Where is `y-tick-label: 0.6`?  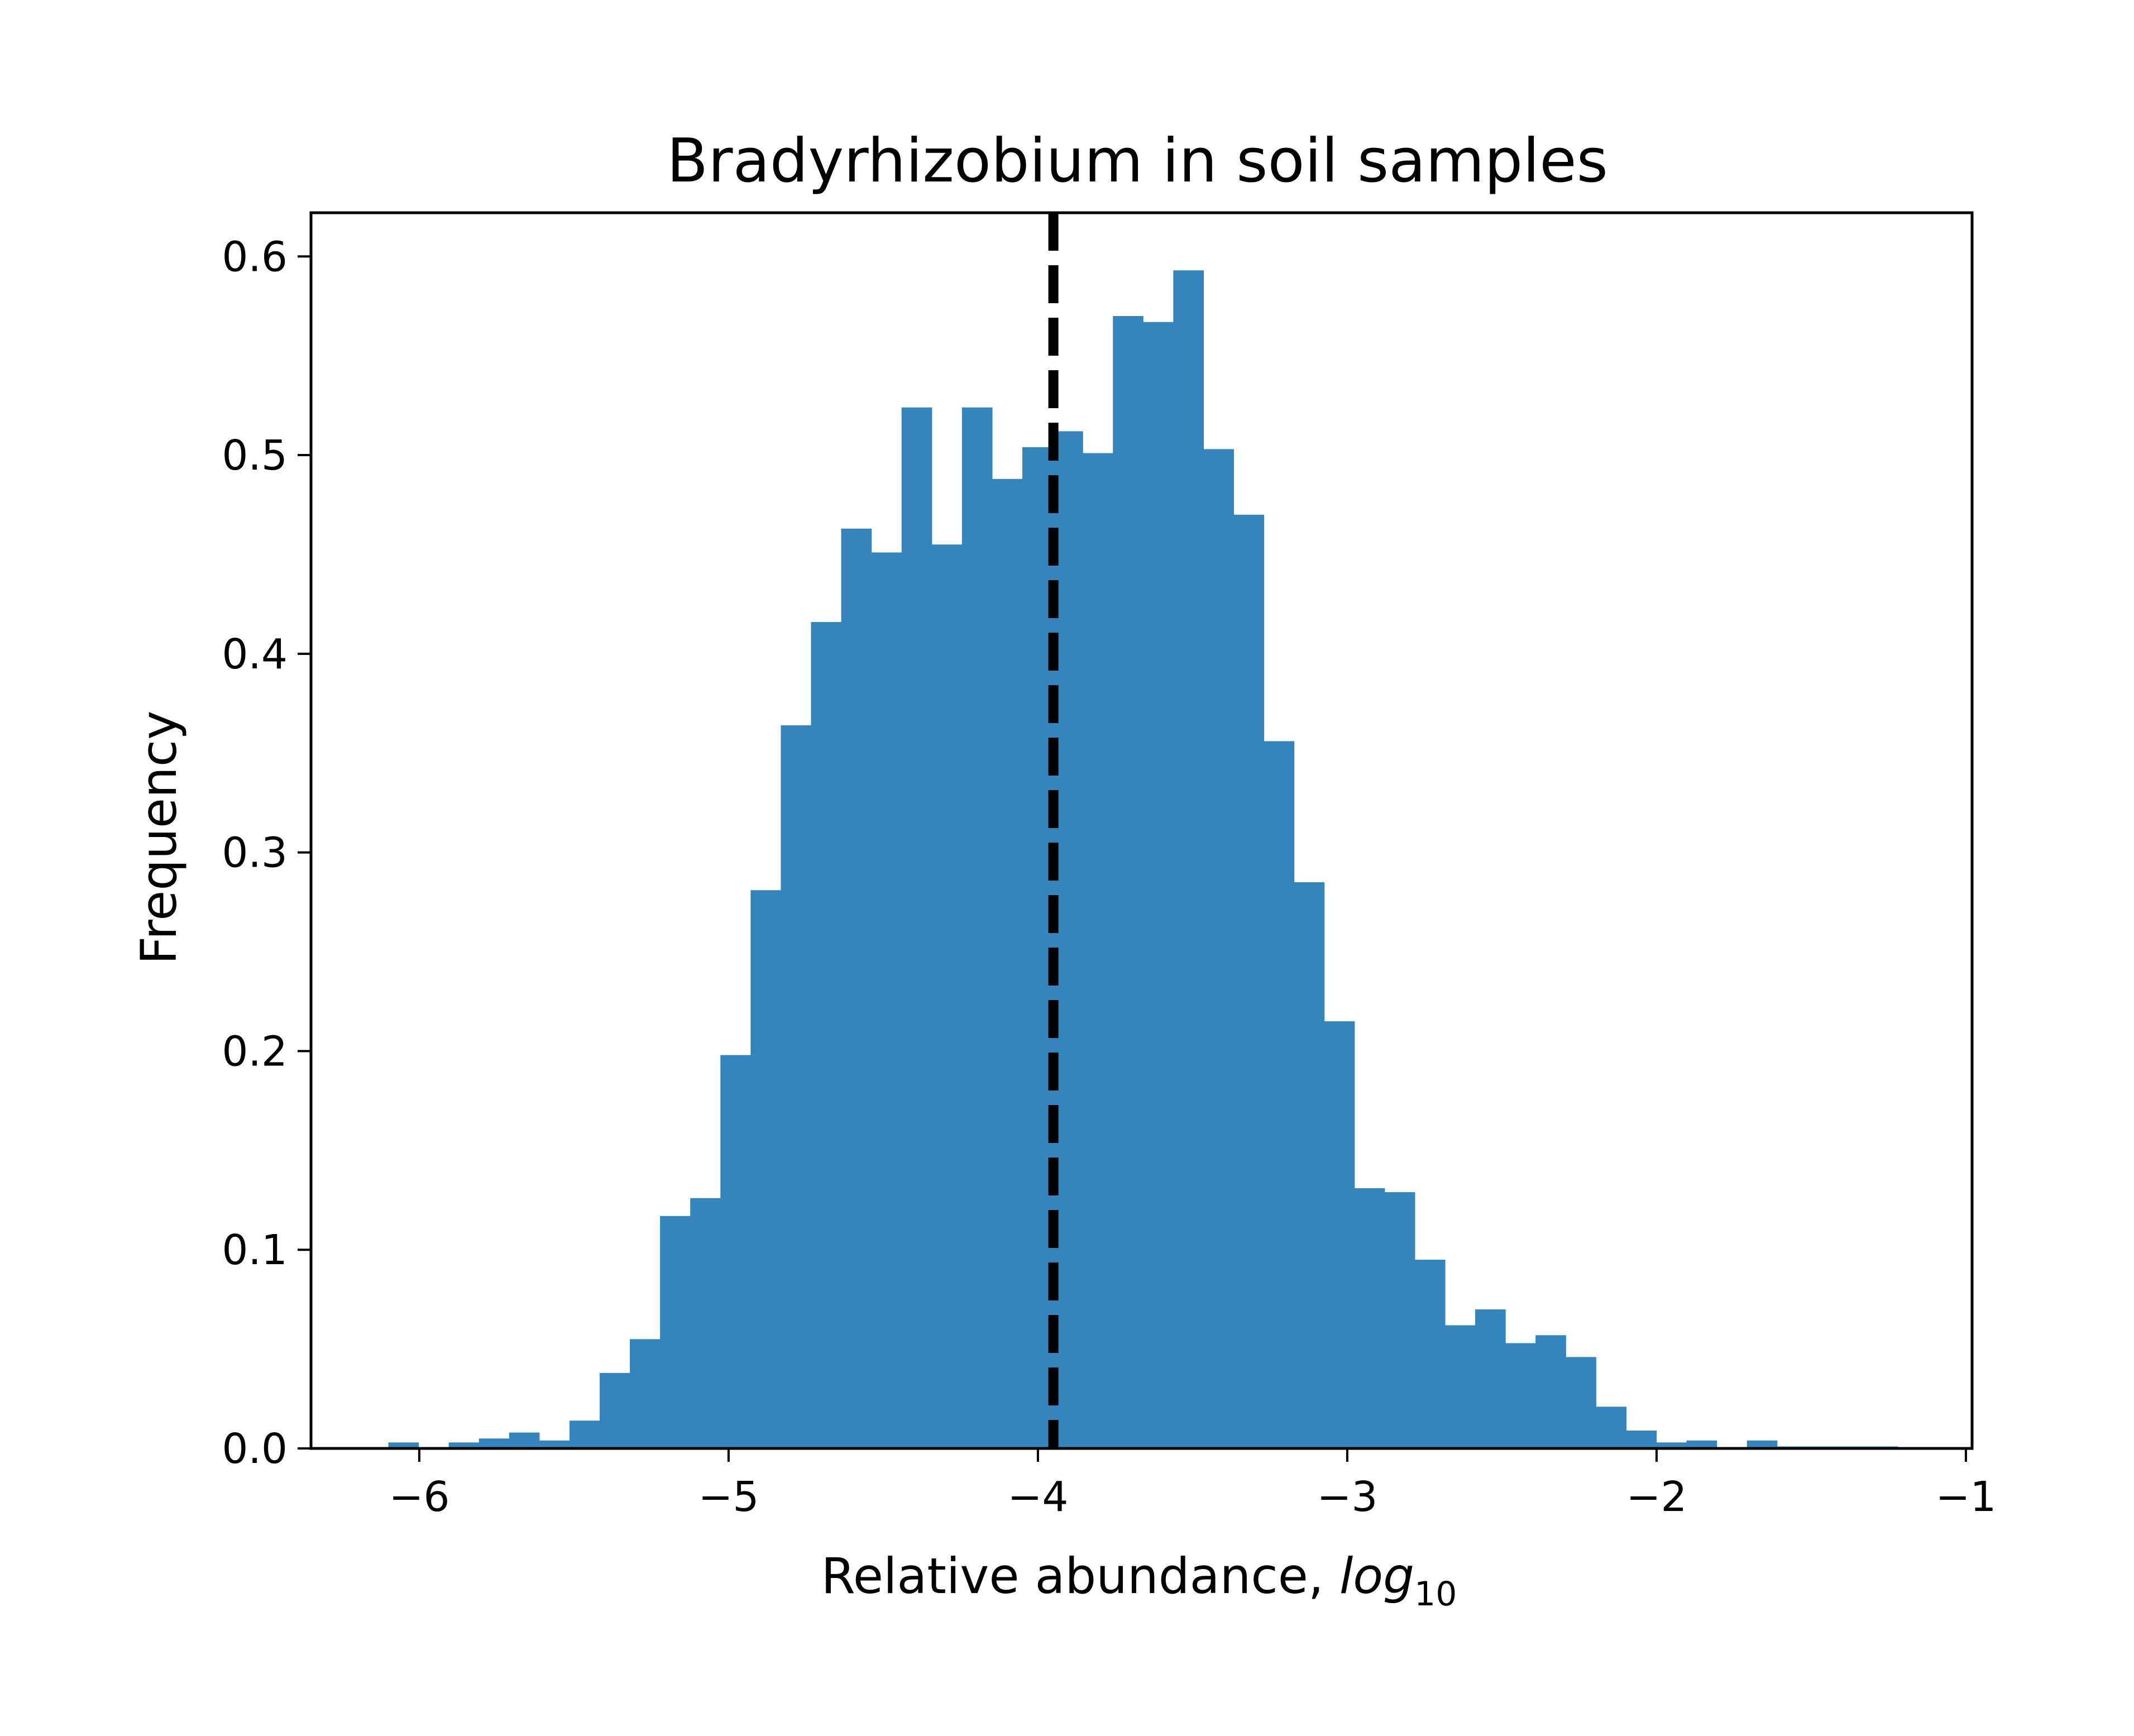
y-tick-label: 0.6 is located at coordinates (255, 257).